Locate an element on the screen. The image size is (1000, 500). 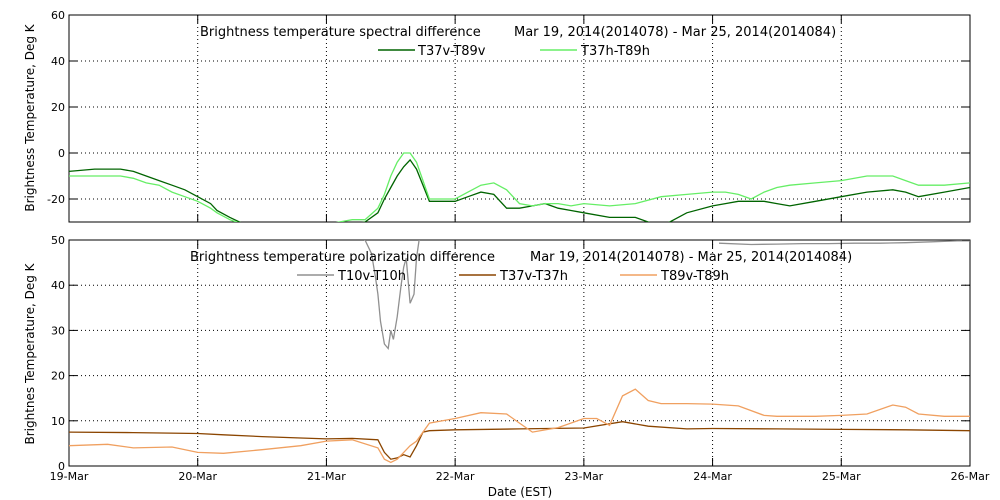
legend-label-t37v-t37h: T37v-T37h is located at coordinates (533, 276).